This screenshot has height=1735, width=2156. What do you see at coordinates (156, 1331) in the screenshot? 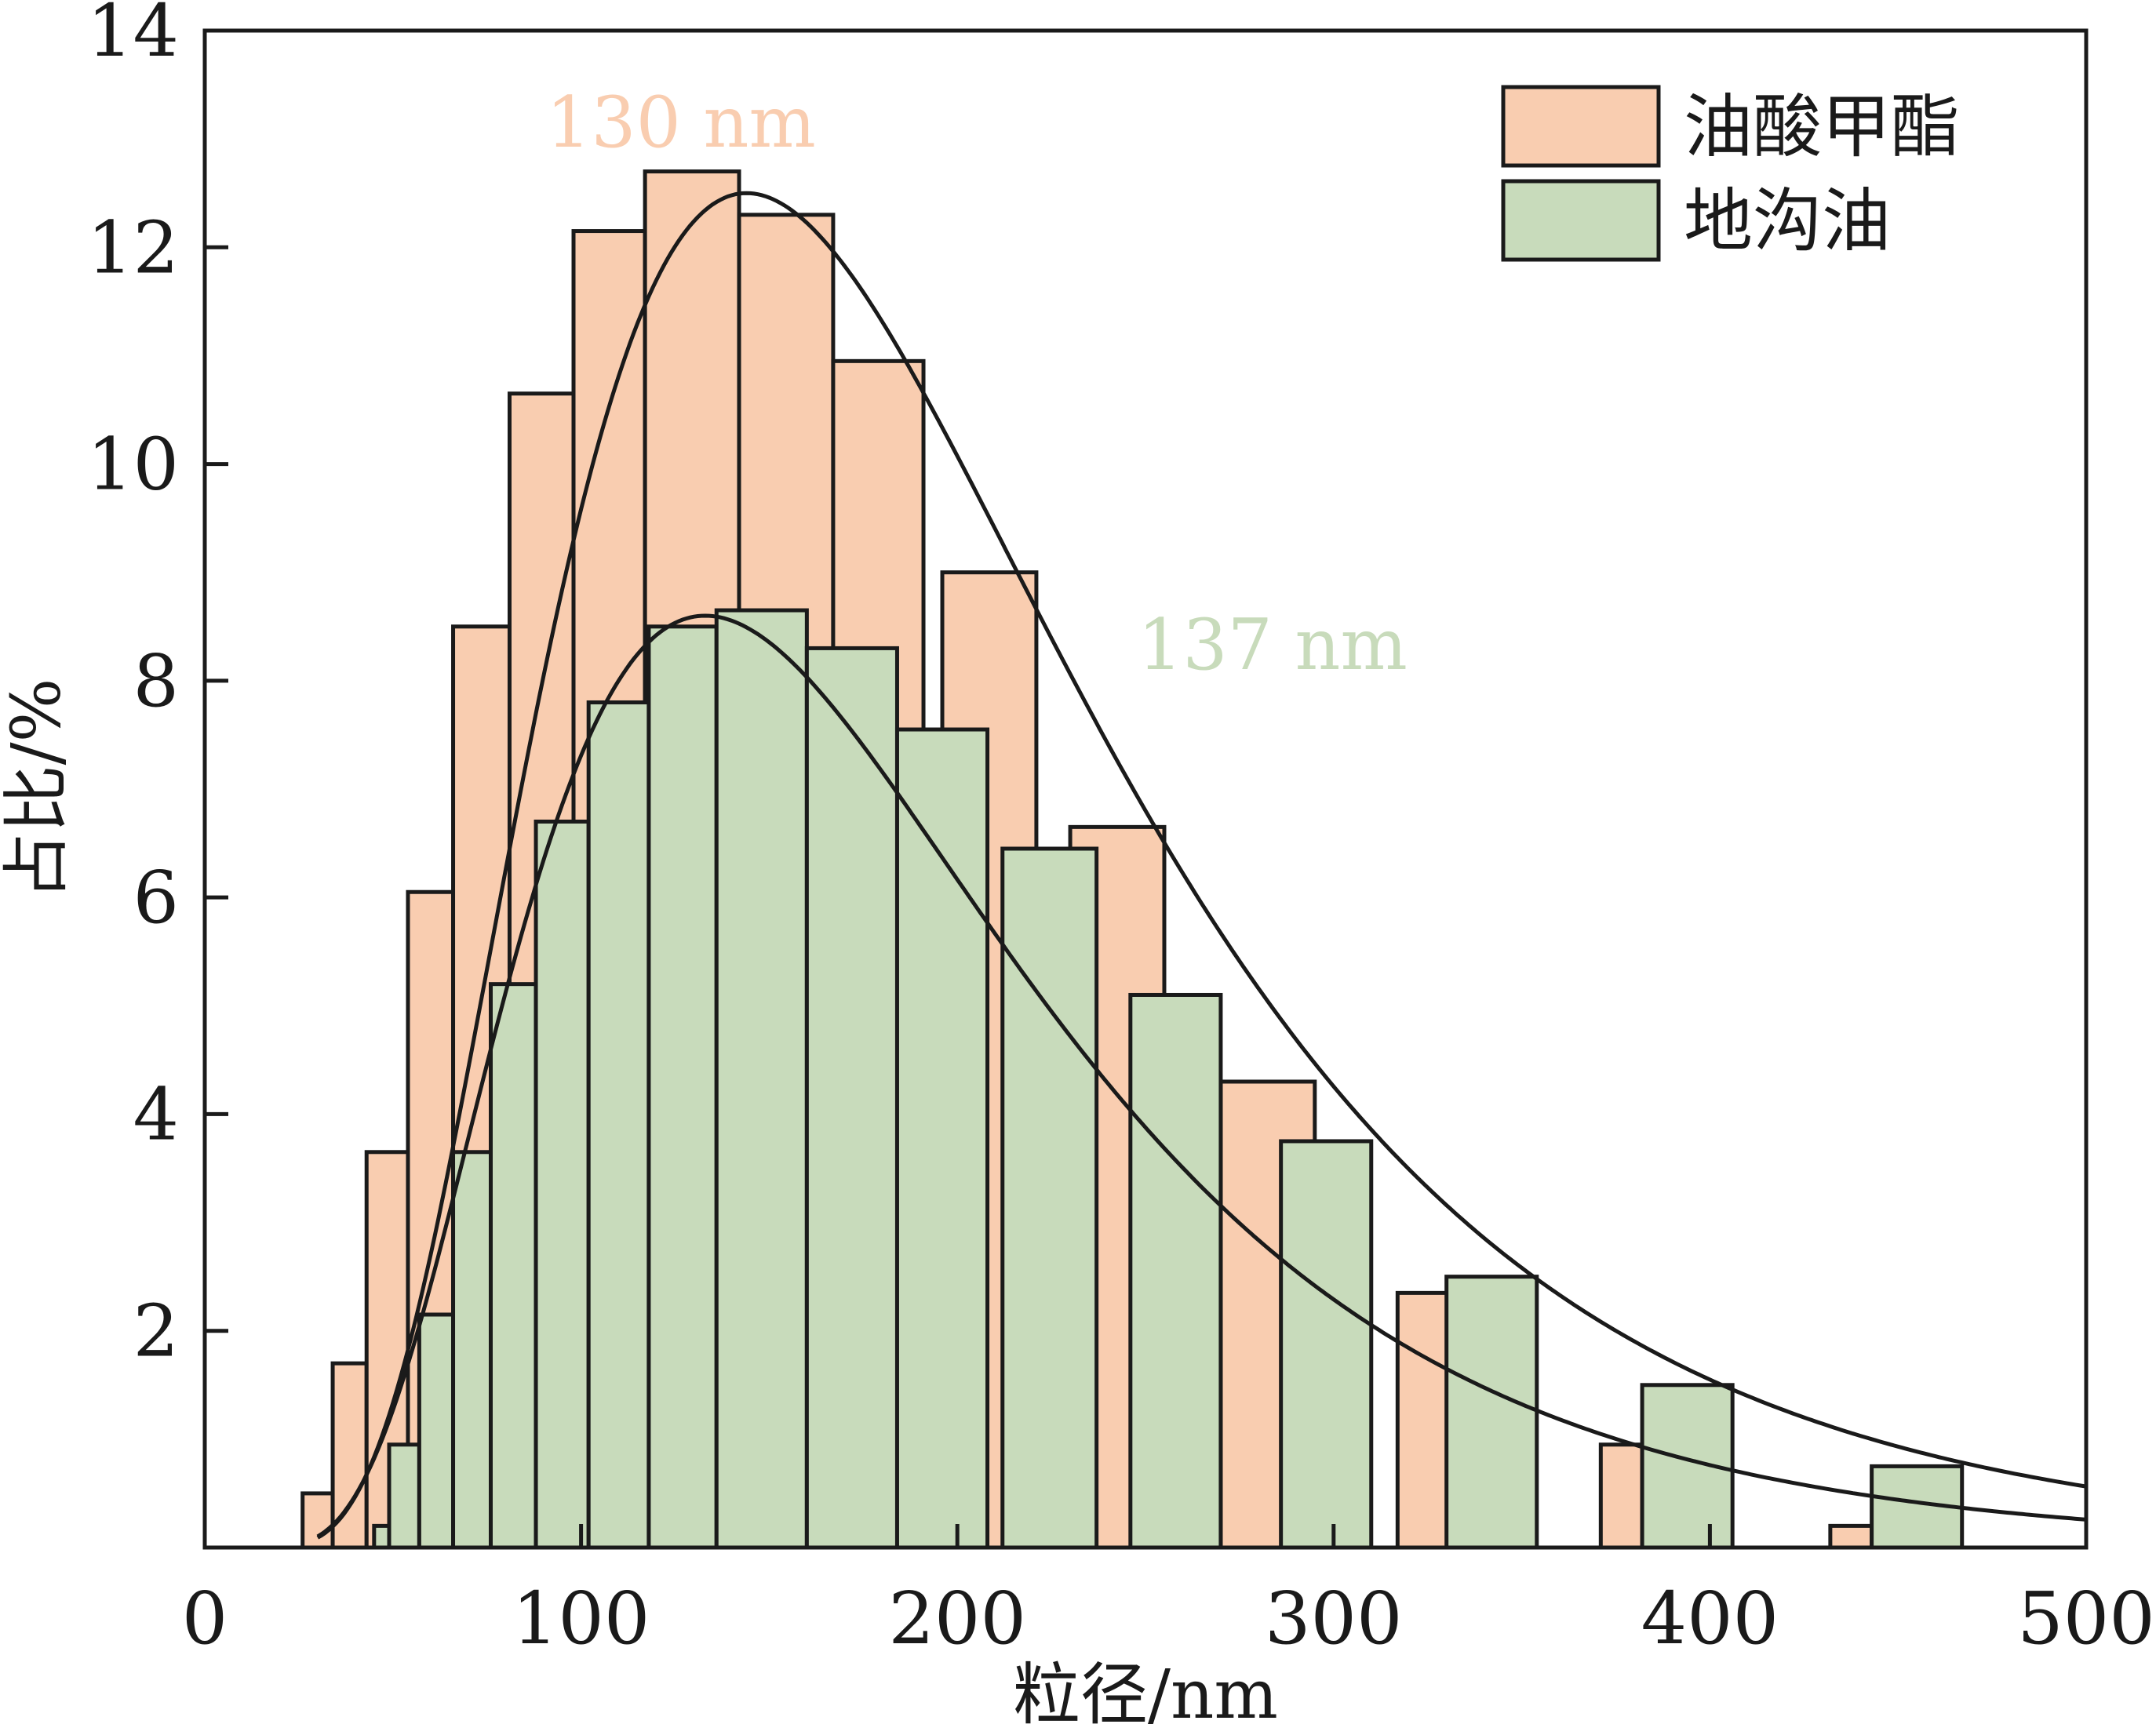
I see `y-tick-label-2: 2` at bounding box center [156, 1331].